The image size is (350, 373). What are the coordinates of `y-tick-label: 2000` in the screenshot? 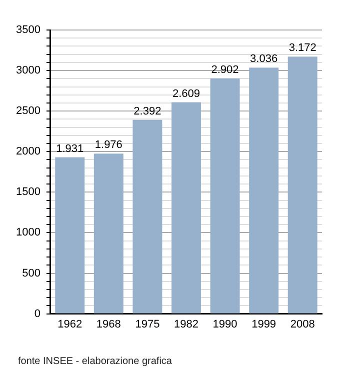 It's located at (28, 152).